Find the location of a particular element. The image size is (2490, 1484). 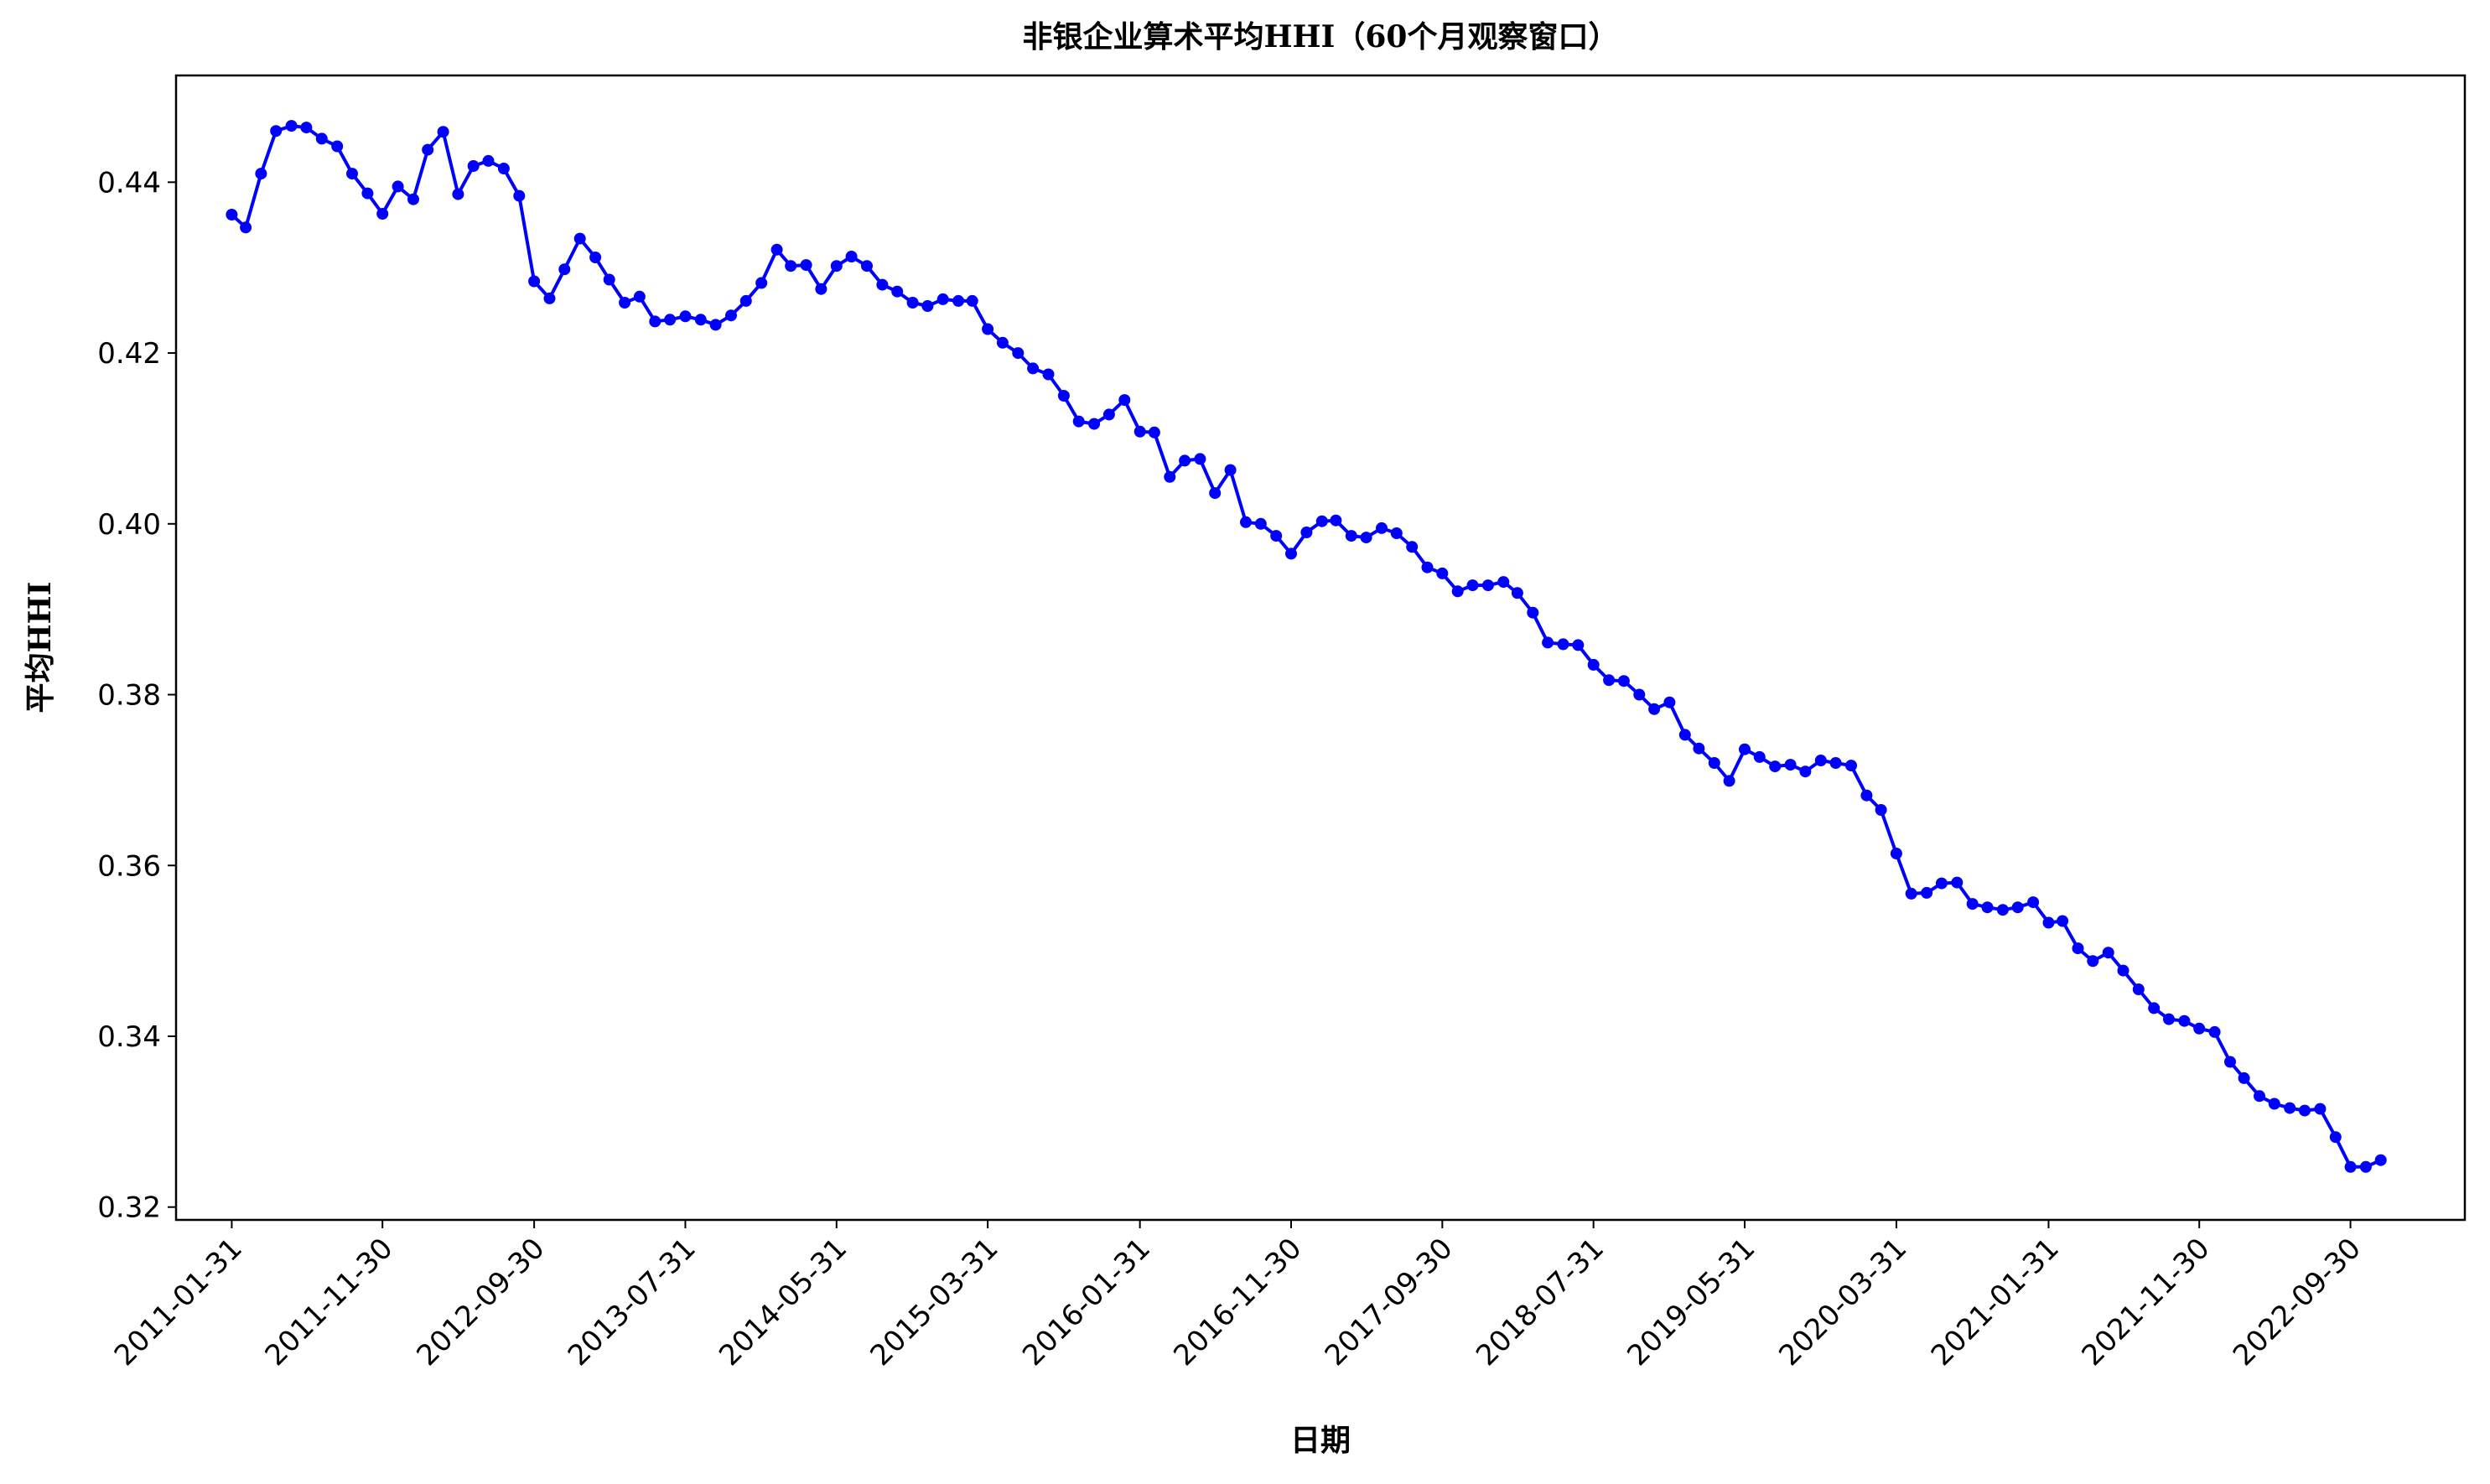

chart-title: 非银企业算术平均HHI（60个月观察窗口） is located at coordinates (1321, 36).